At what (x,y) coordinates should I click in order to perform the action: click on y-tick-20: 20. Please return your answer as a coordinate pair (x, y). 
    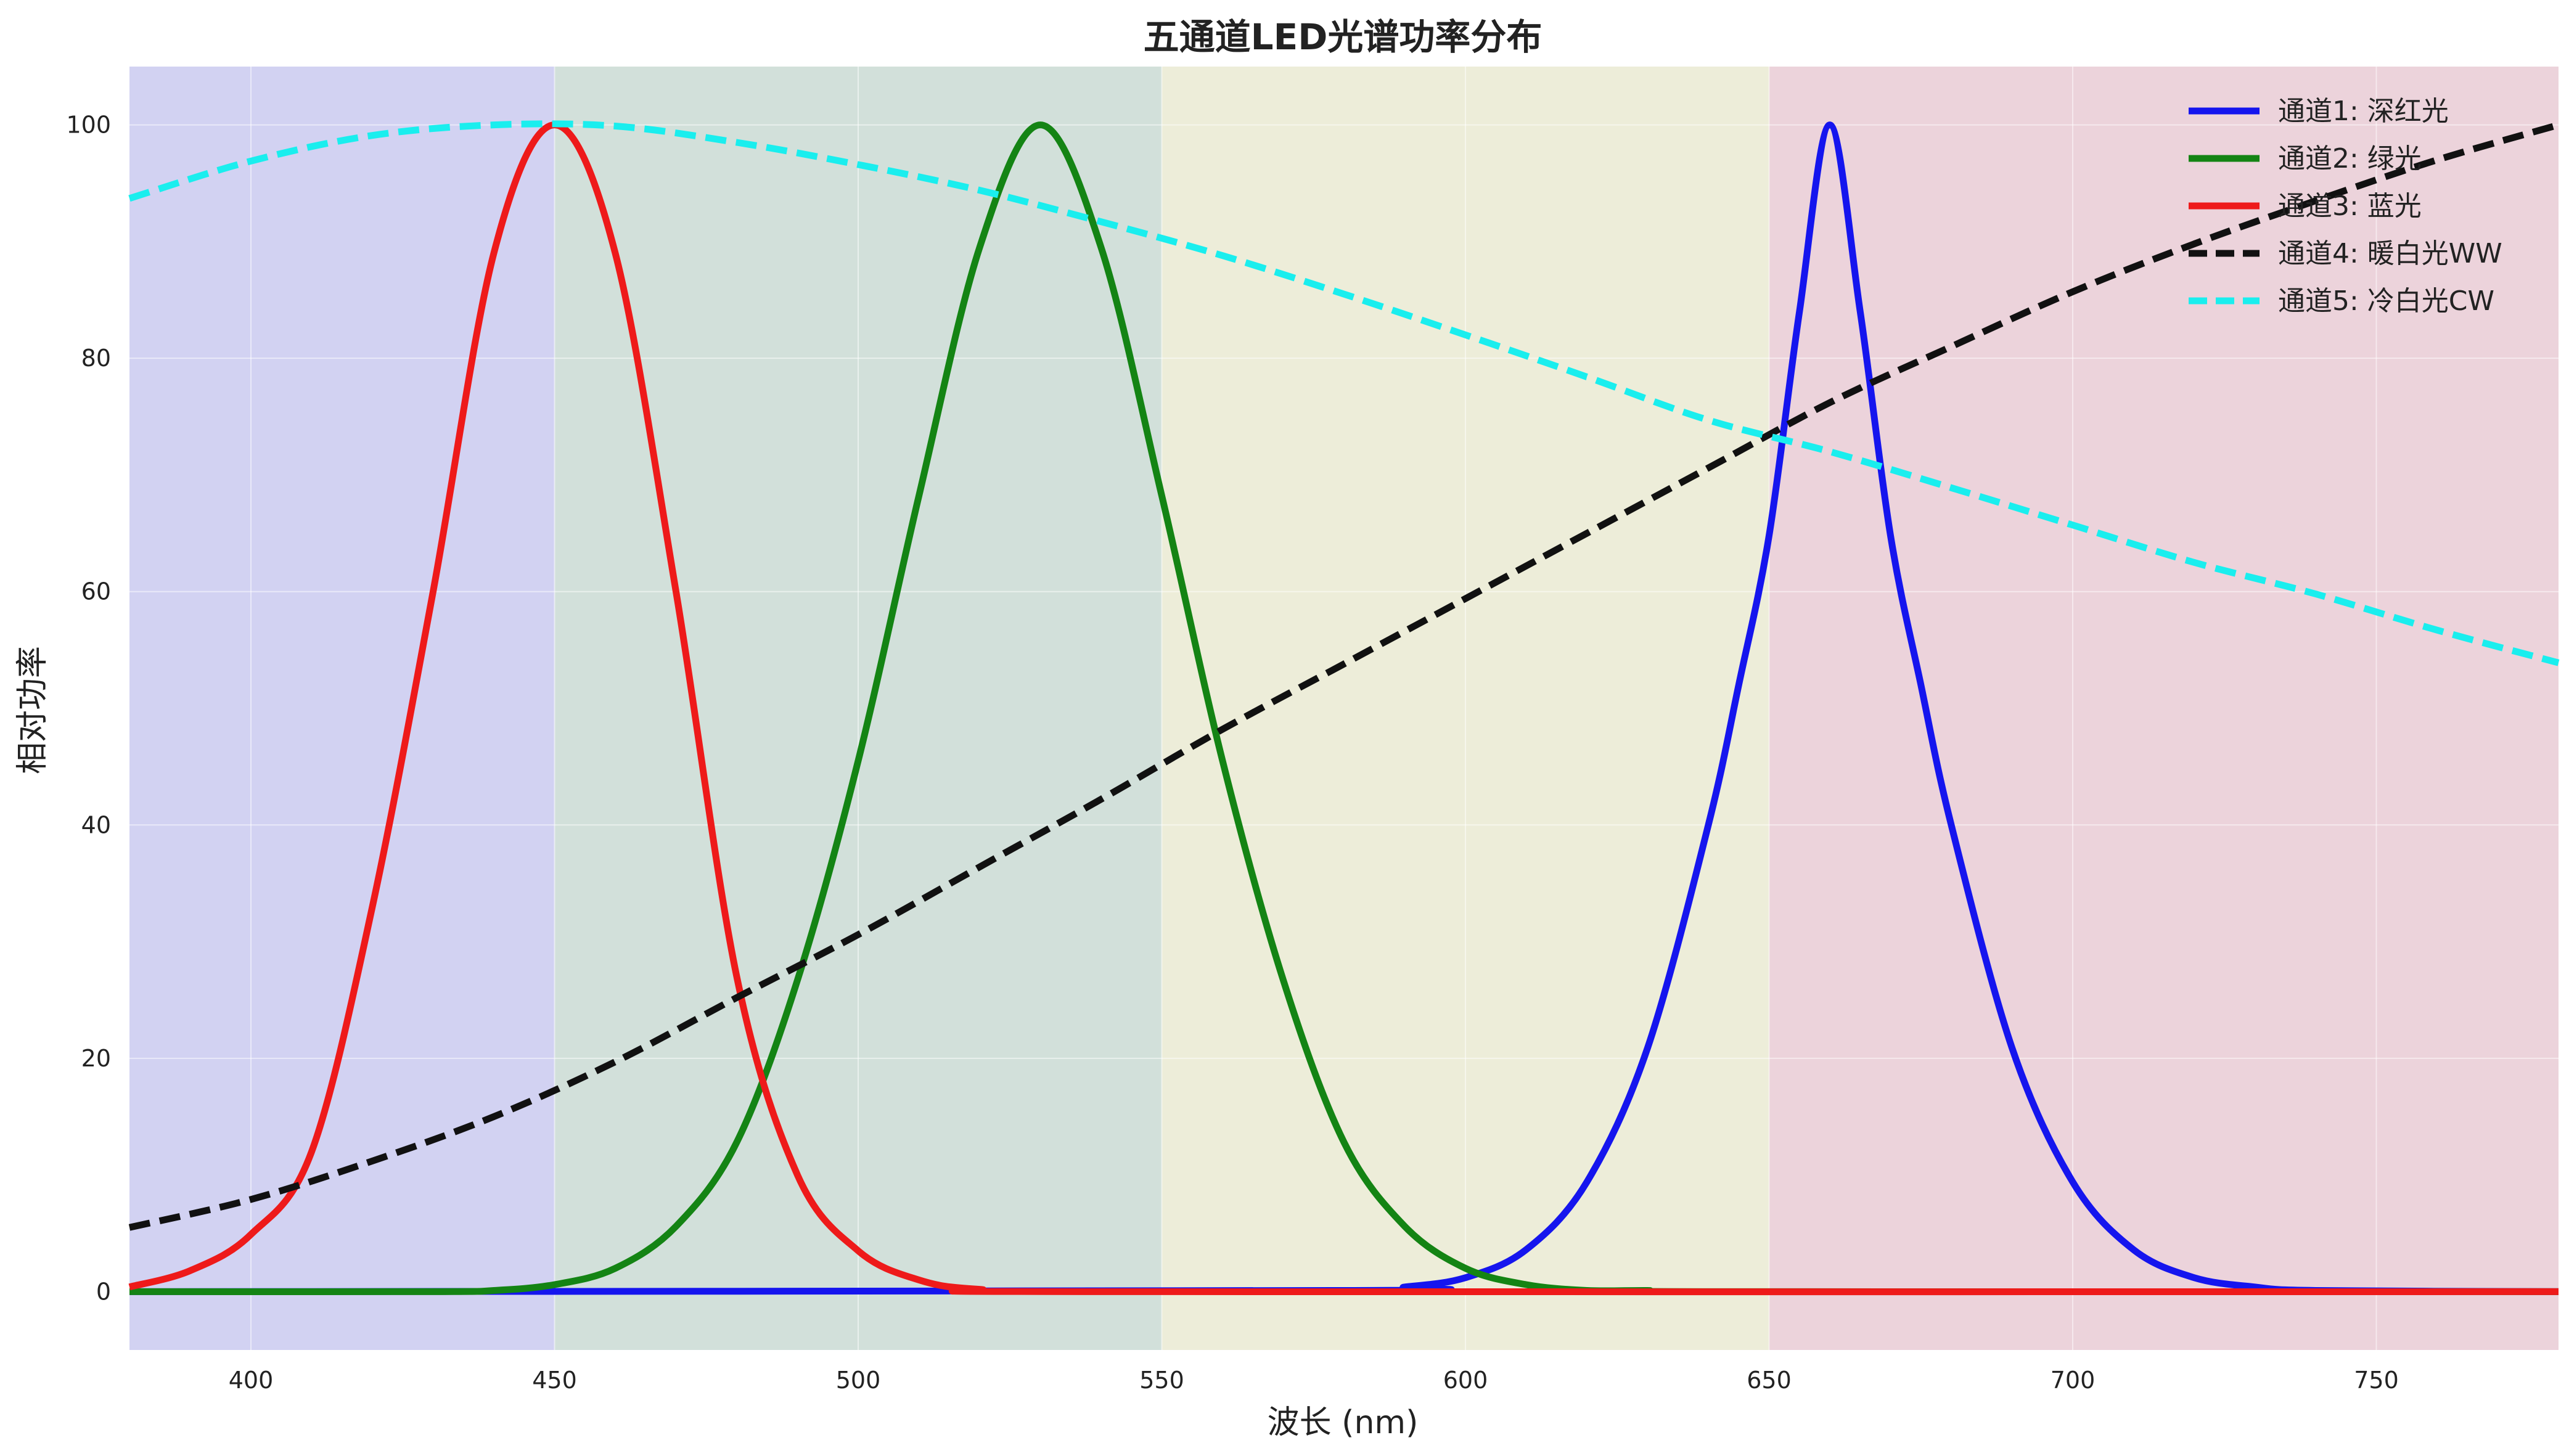
    Looking at the image, I should click on (96, 1058).